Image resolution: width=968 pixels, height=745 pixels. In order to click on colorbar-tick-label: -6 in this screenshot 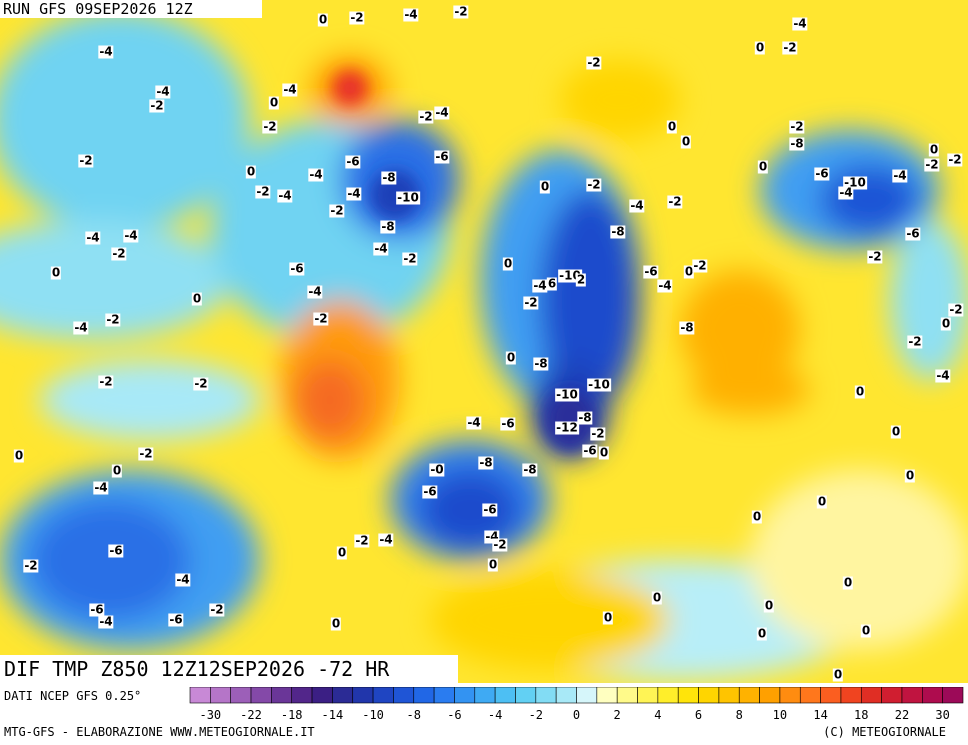, I will do `click(454, 715)`.